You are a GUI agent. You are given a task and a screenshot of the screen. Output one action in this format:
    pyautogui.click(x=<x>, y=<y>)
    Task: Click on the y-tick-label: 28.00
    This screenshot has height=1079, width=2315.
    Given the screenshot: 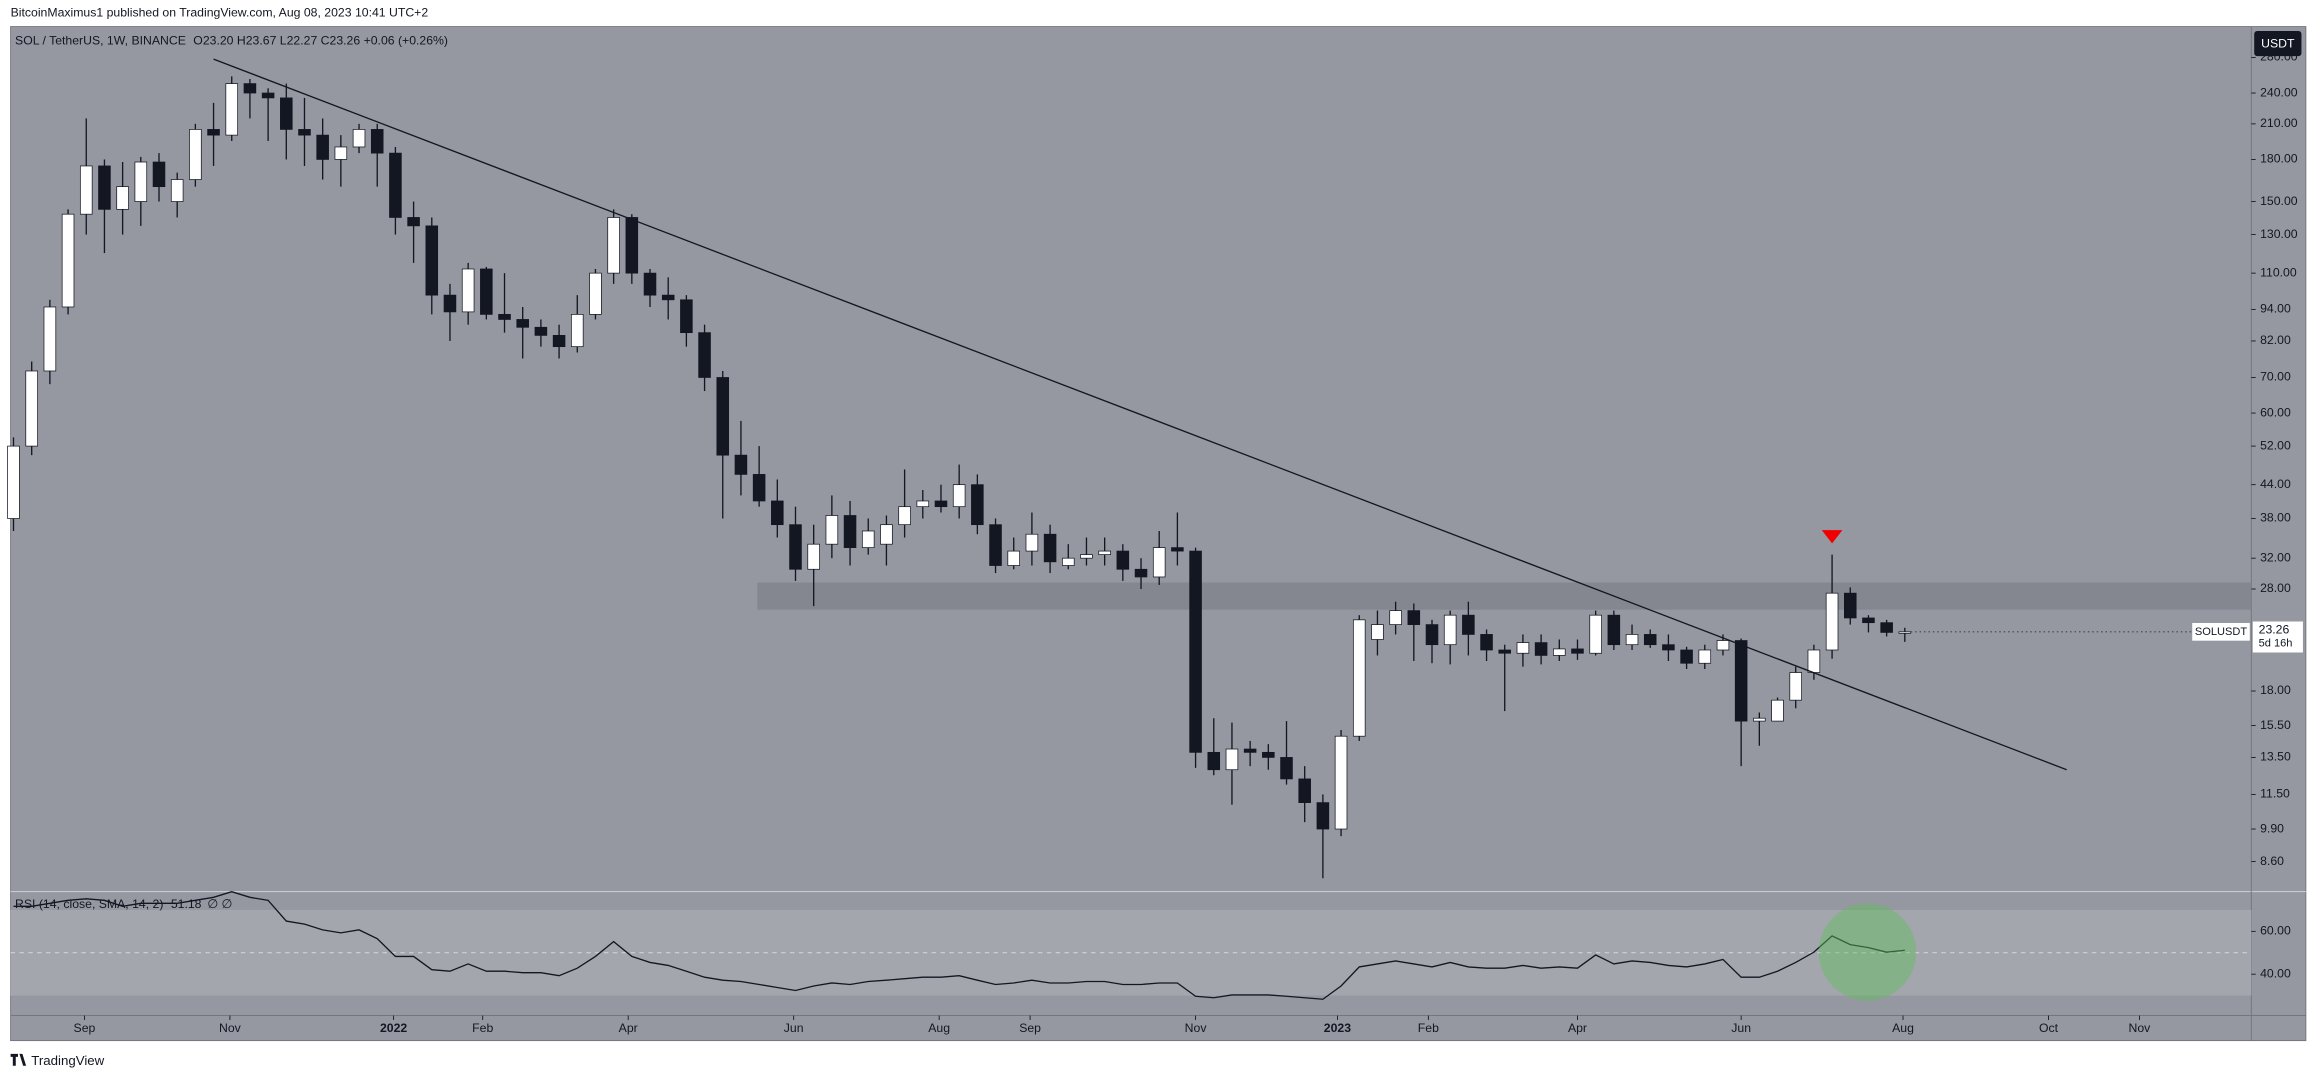 What is the action you would take?
    pyautogui.click(x=2275, y=588)
    